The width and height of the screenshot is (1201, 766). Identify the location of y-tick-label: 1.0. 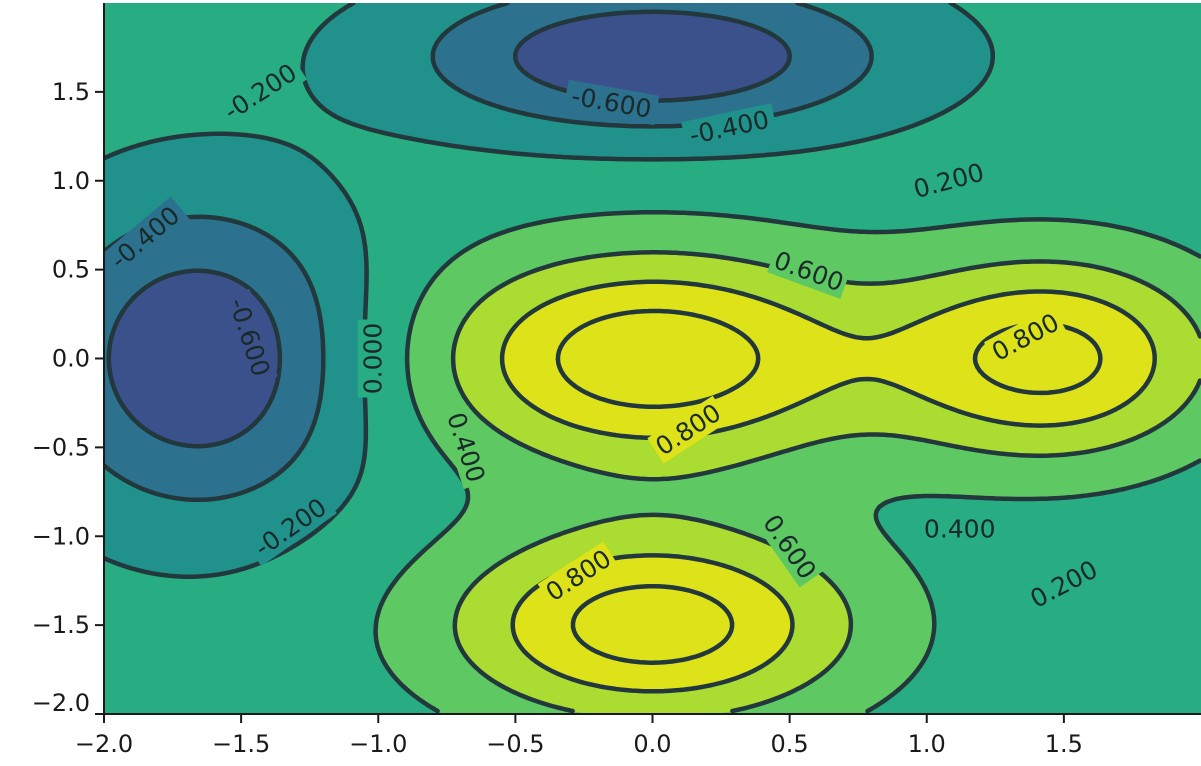
(71, 181).